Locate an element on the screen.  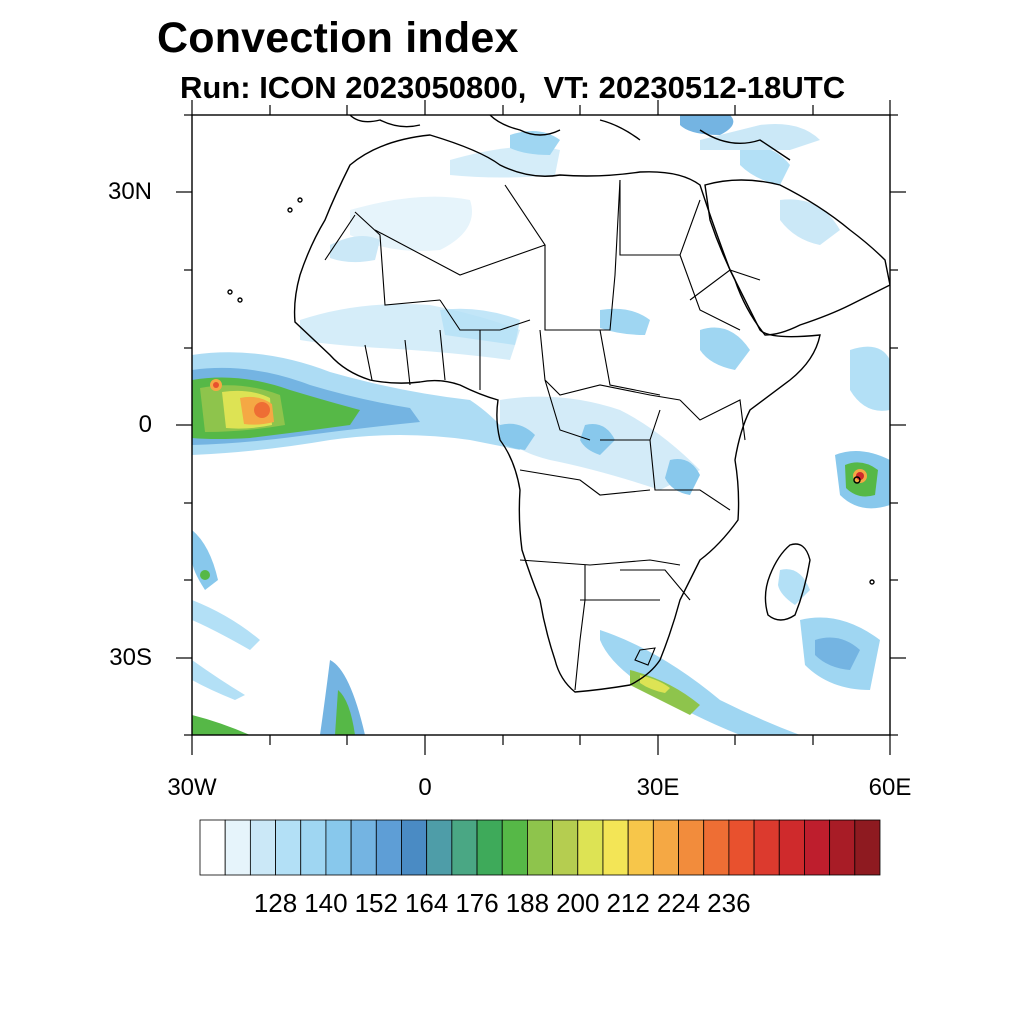
lat-label-30s: 30S is located at coordinates (130, 657).